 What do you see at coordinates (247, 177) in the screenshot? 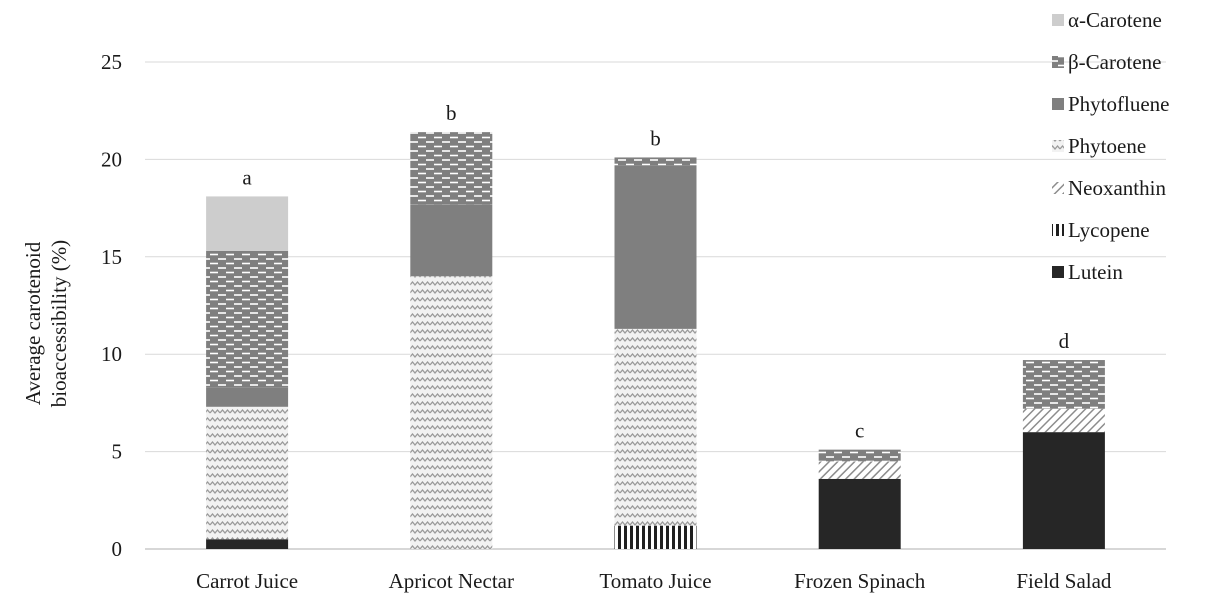
I see `significance-letter: a` at bounding box center [247, 177].